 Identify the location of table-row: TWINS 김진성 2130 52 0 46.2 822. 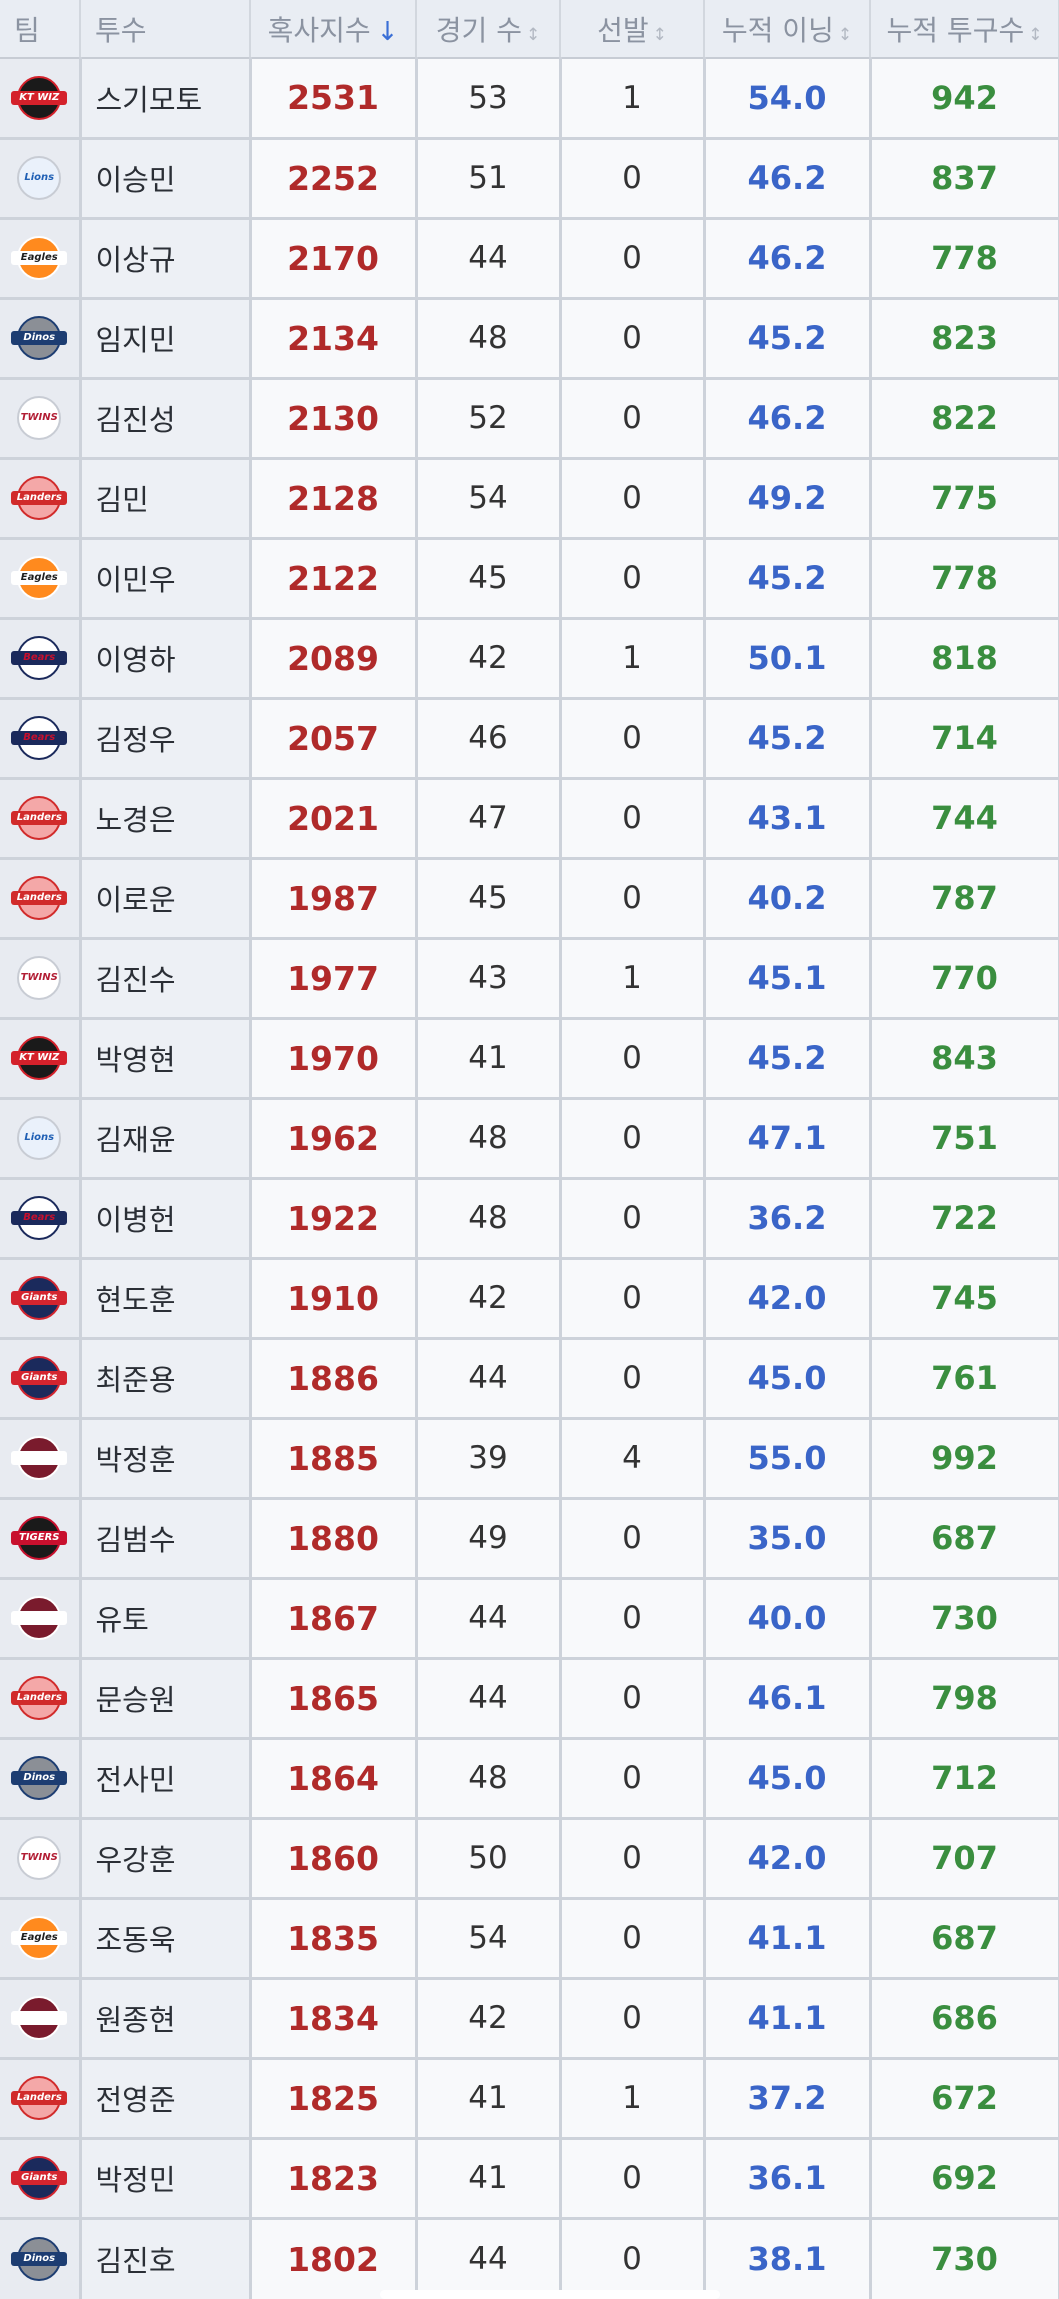
(529, 419).